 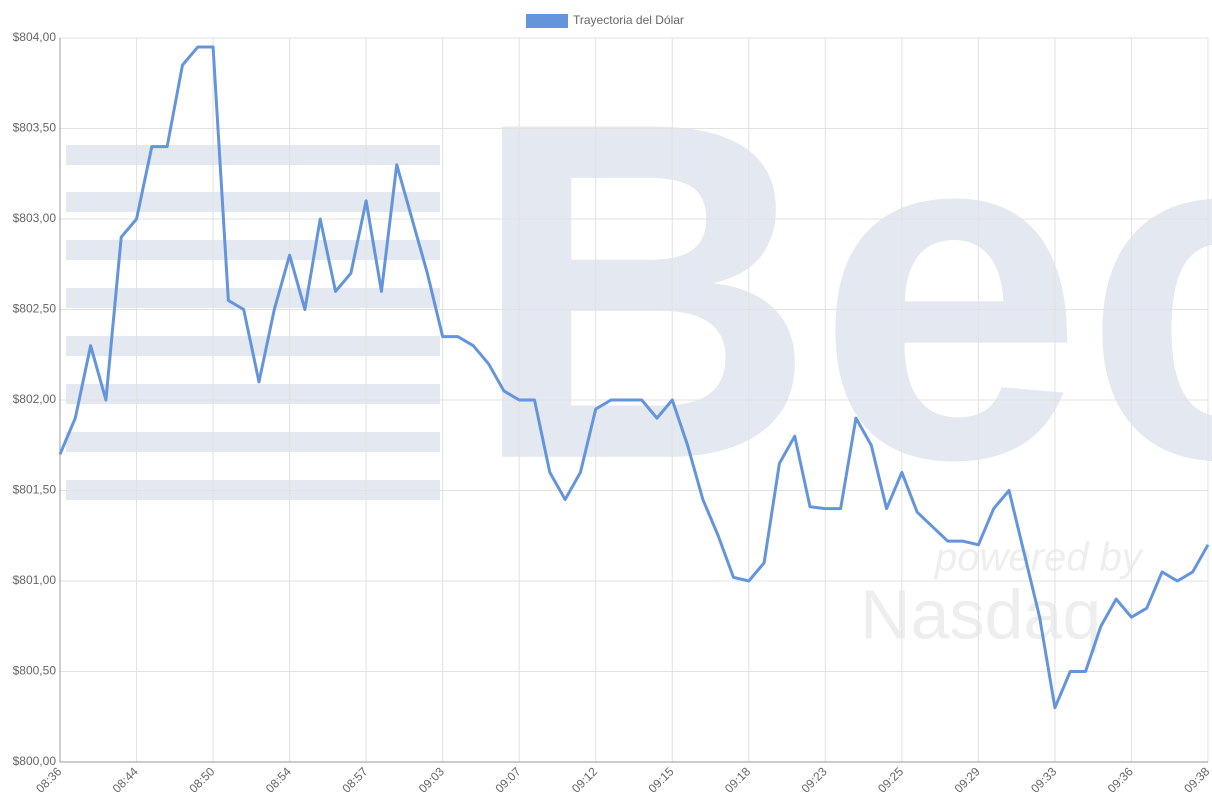 I want to click on x-tick-label: 09:18, so click(x=737, y=779).